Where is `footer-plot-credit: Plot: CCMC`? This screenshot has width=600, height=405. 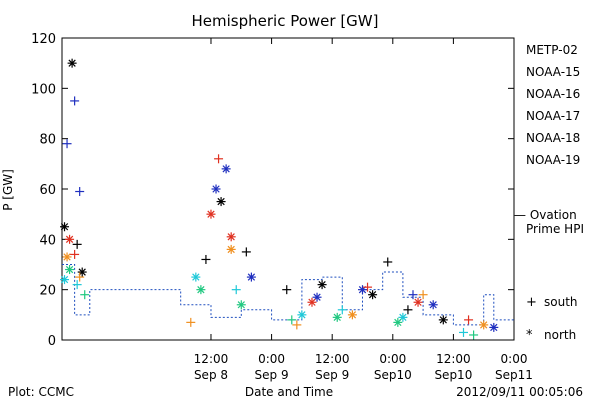
footer-plot-credit: Plot: CCMC is located at coordinates (41, 392).